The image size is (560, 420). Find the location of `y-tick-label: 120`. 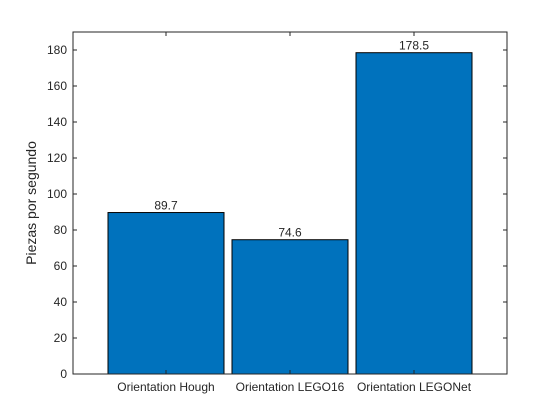

y-tick-label: 120 is located at coordinates (57, 158).